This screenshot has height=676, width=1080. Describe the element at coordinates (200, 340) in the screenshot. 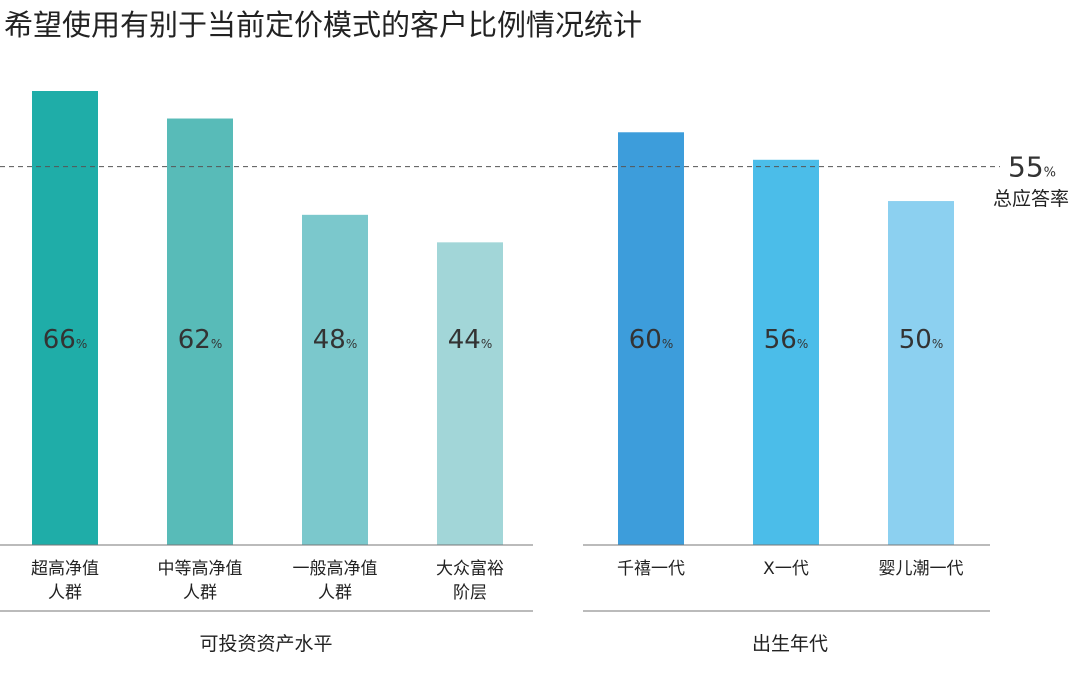

I see `data-label: 62%` at that location.